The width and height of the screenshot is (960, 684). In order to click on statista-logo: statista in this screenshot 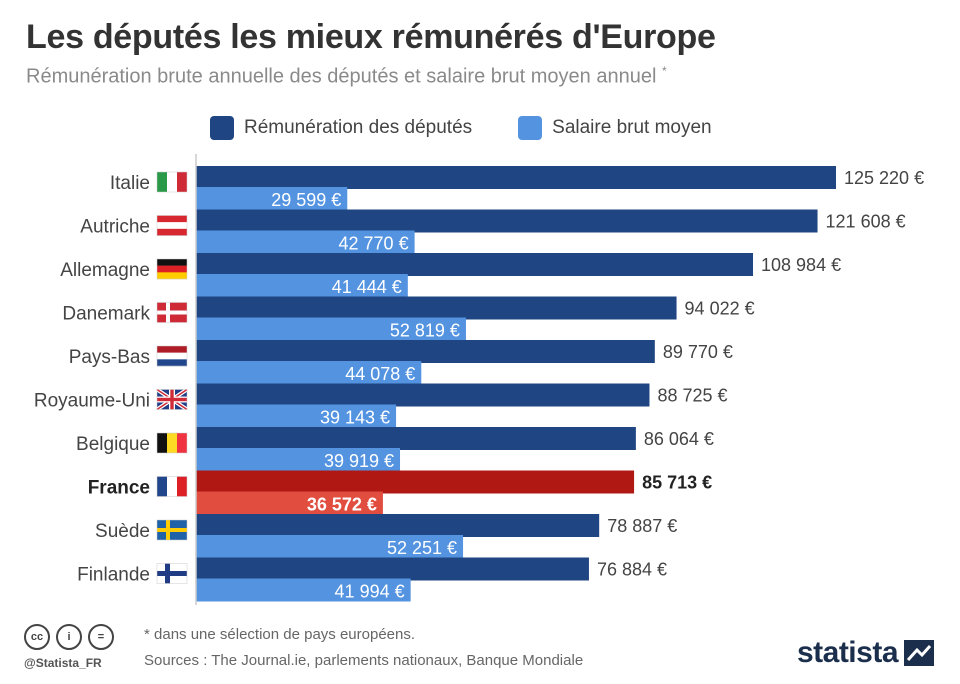, I will do `click(865, 653)`.